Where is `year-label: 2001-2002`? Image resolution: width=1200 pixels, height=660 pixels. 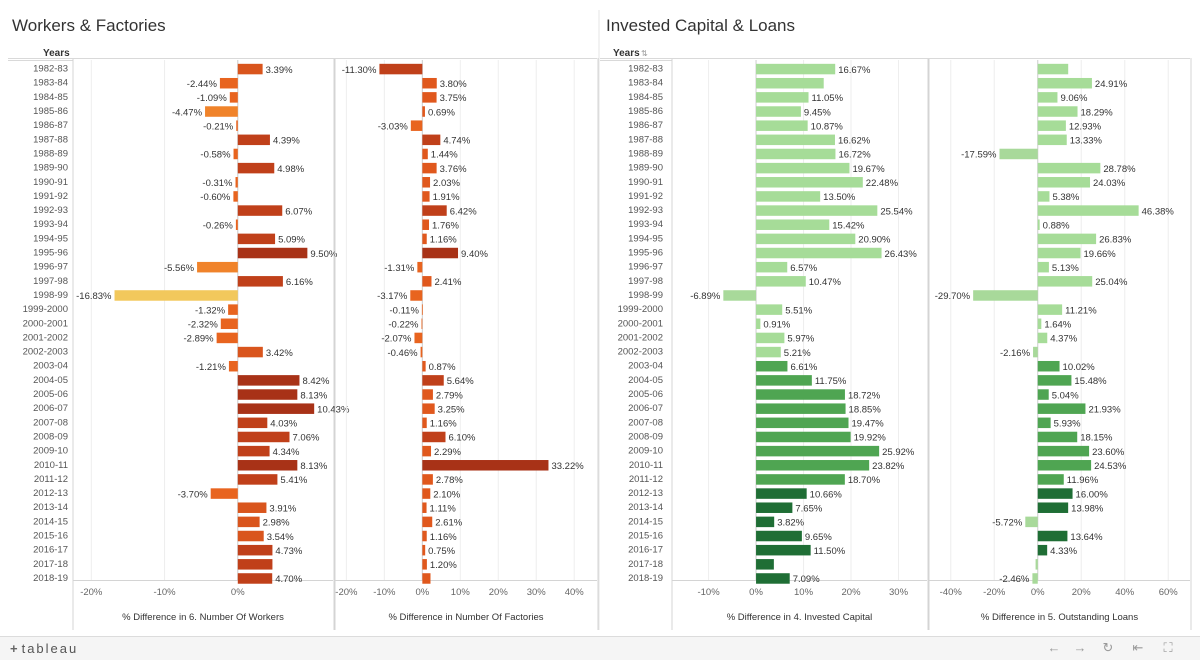
year-label: 2001-2002 is located at coordinates (640, 337).